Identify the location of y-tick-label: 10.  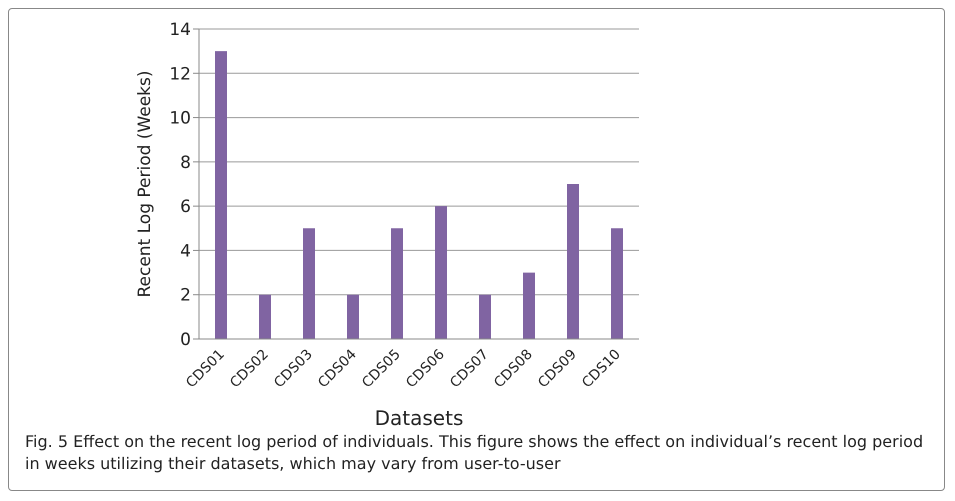
(180, 118).